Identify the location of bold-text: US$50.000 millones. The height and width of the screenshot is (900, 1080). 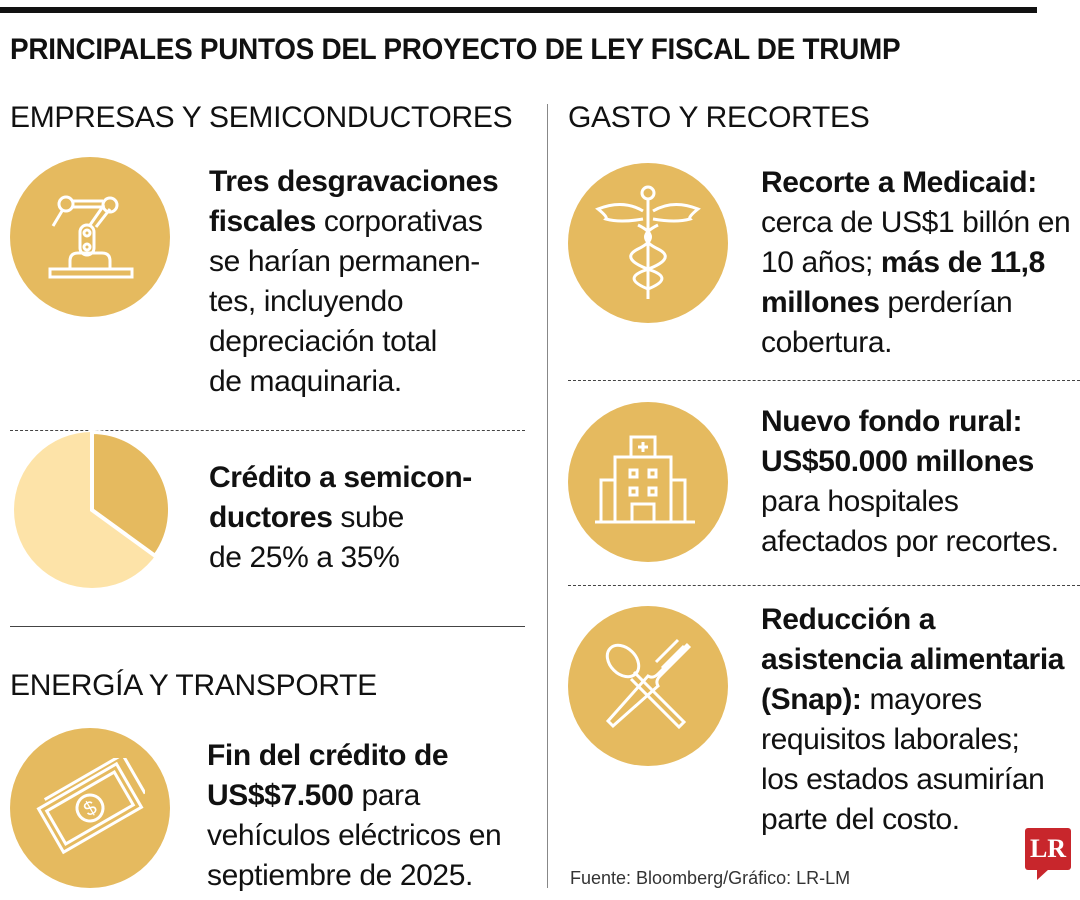
(897, 461).